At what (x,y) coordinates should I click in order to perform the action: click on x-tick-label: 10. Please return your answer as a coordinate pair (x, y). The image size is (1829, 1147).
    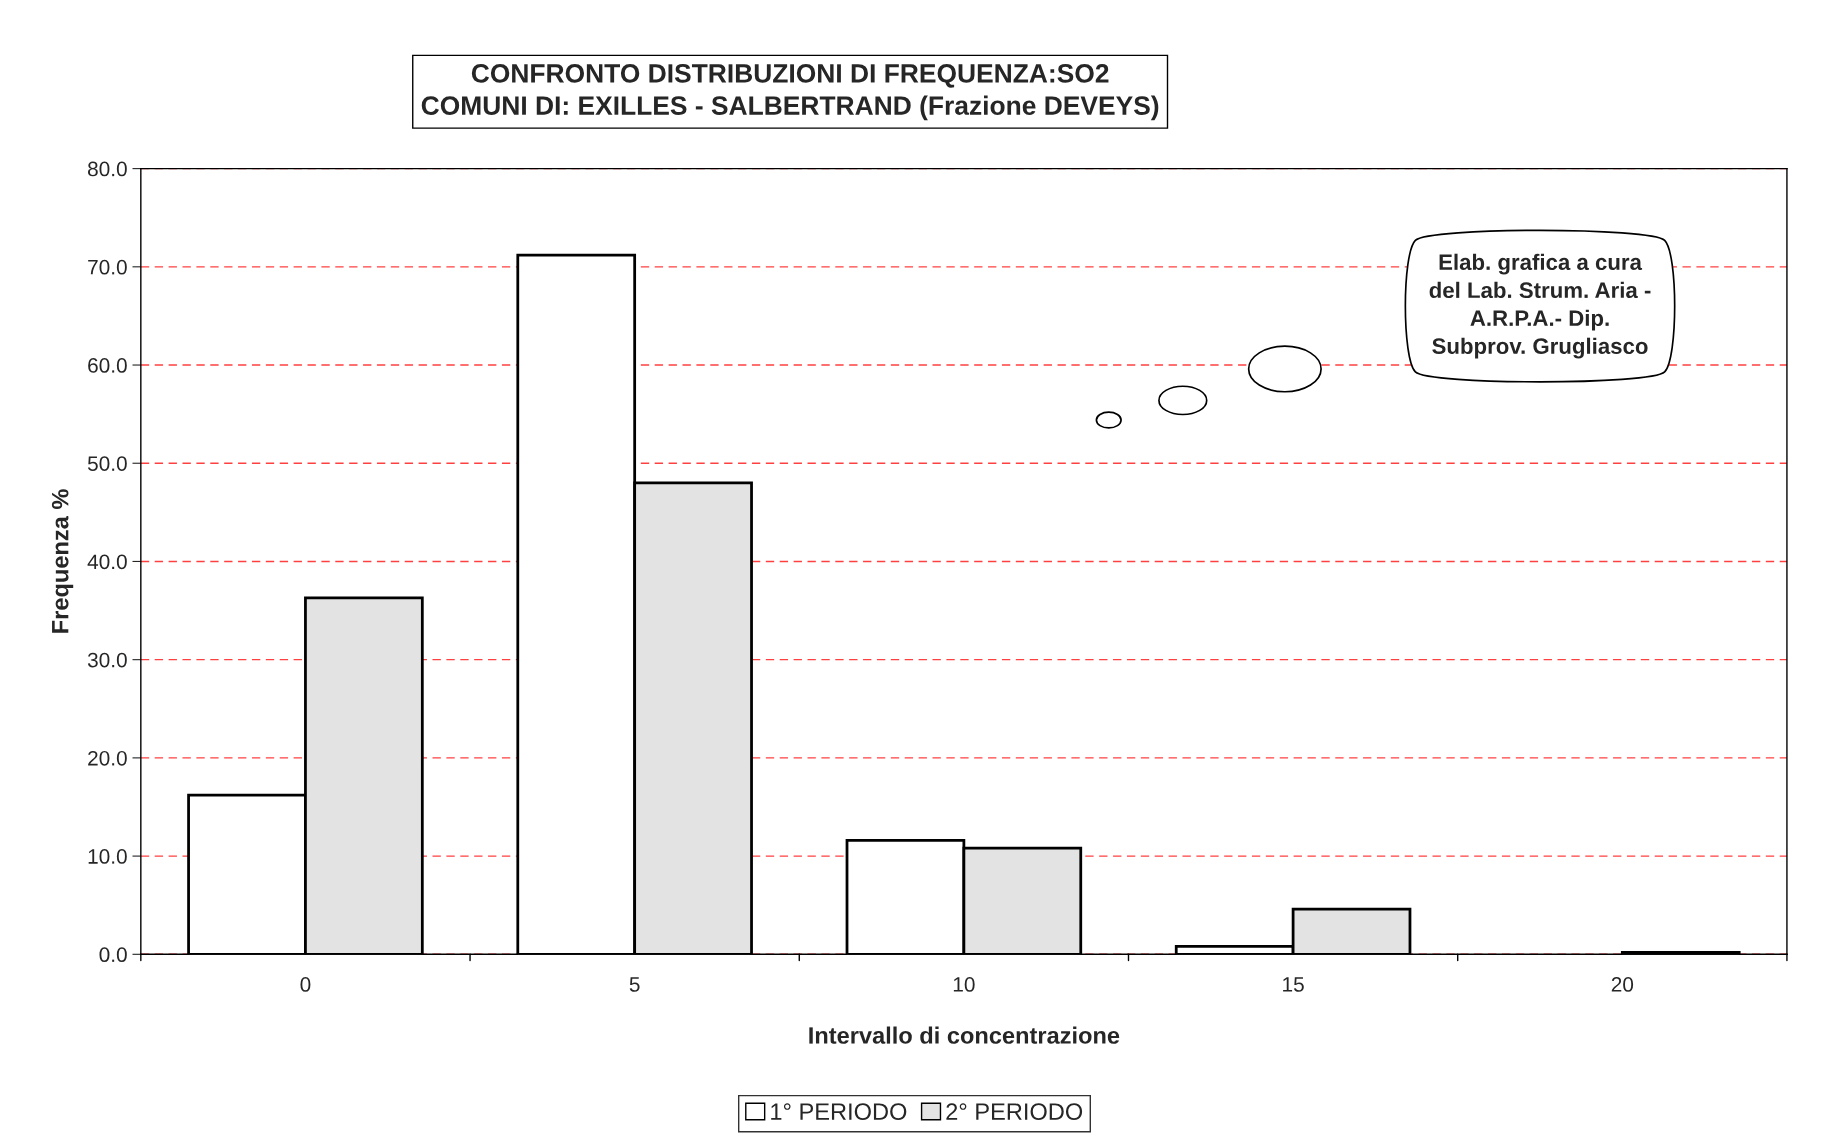
    Looking at the image, I should click on (964, 984).